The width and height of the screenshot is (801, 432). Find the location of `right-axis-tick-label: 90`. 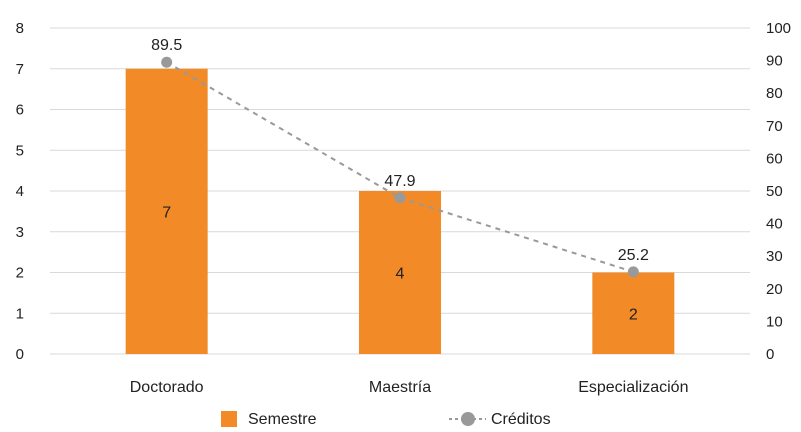

right-axis-tick-label: 90 is located at coordinates (774, 61).